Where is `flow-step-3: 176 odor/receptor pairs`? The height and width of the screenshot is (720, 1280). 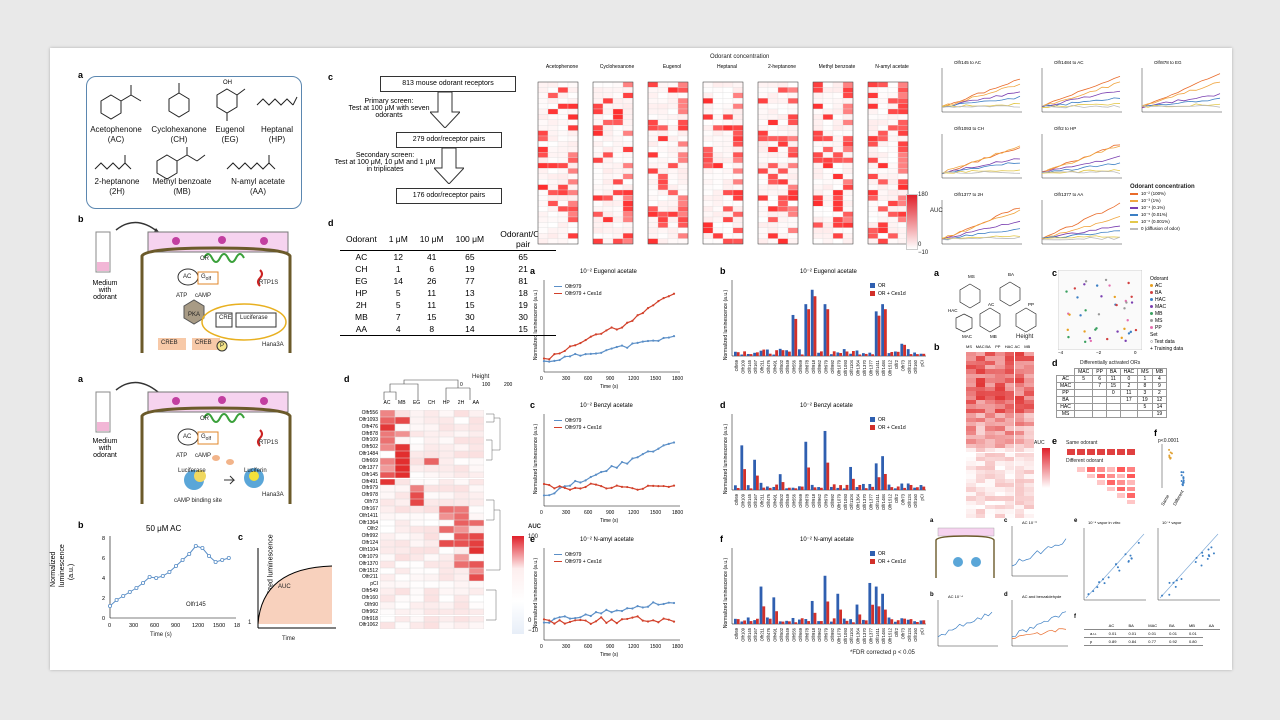 flow-step-3: 176 odor/receptor pairs is located at coordinates (449, 196).